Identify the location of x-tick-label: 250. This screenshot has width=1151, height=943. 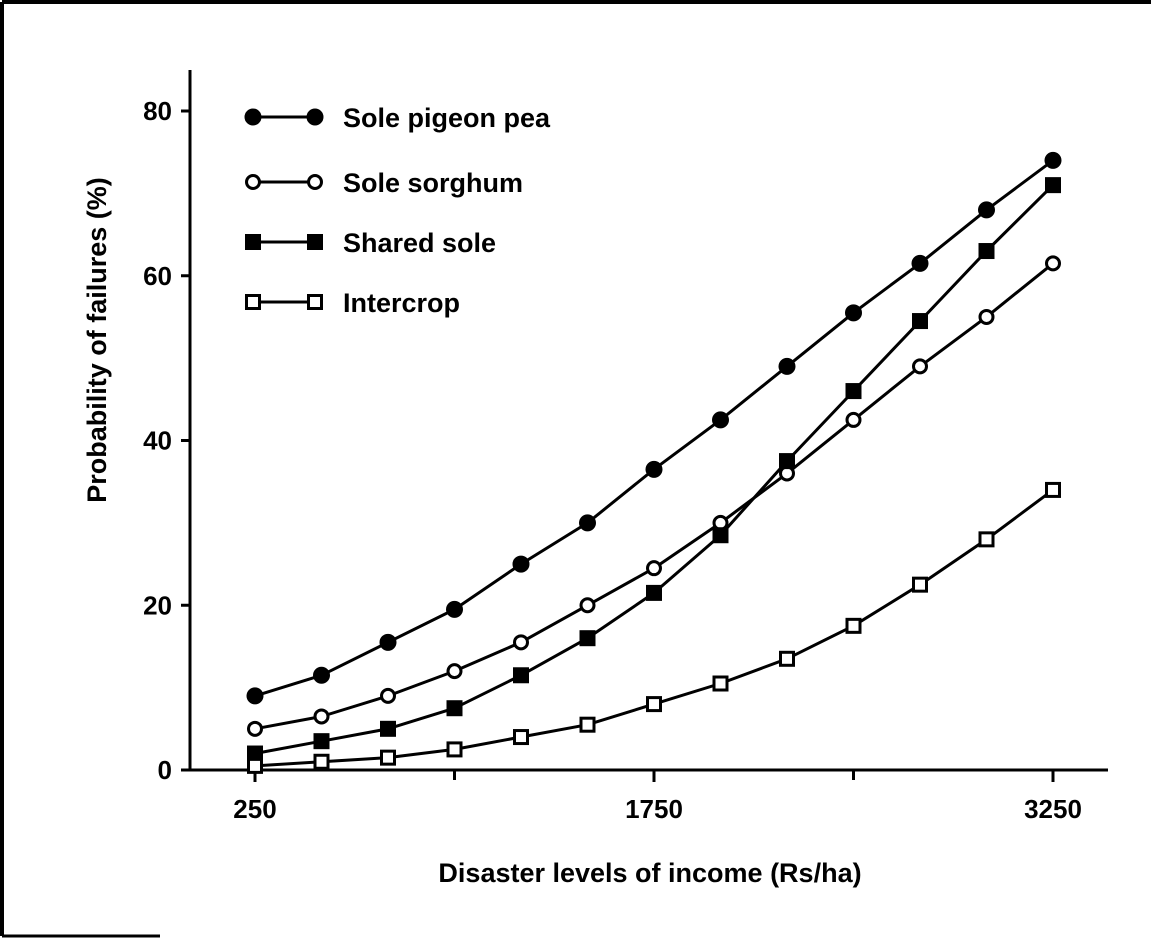
(254, 809).